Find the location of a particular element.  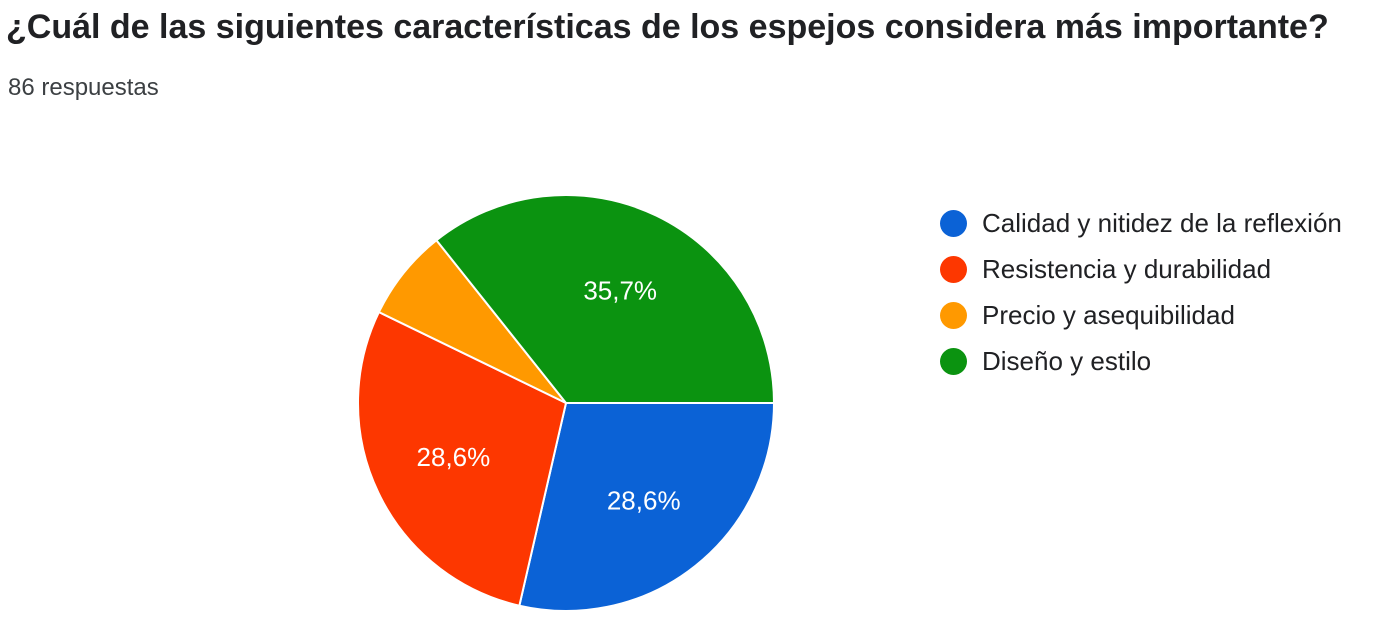

pie-slice-calidad-y-nitidez-de-la-reflexion is located at coordinates (647, 507).